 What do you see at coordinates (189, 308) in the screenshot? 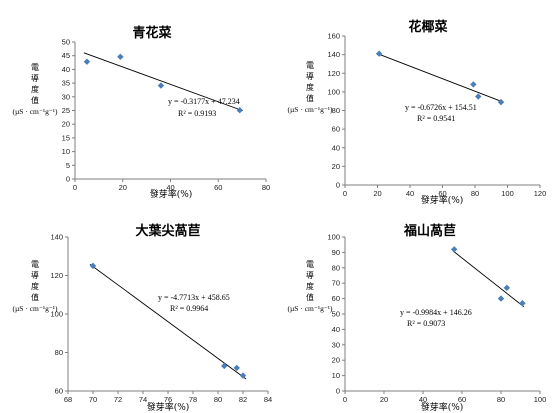
I see `r-squared-label: R² = 0.9964` at bounding box center [189, 308].